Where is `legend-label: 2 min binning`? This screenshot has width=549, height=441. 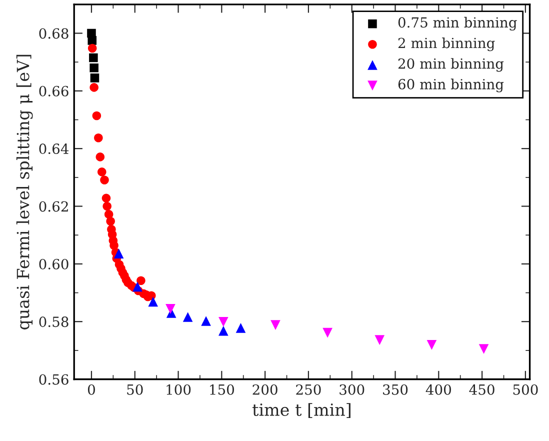
legend-label: 2 min binning is located at coordinates (446, 44).